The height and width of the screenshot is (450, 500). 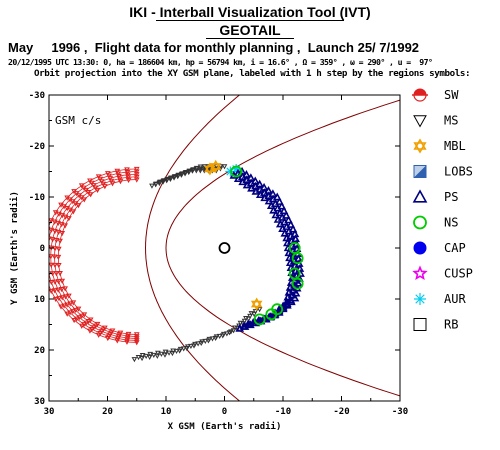 I want to click on mbl-marker, so click(x=256, y=304).